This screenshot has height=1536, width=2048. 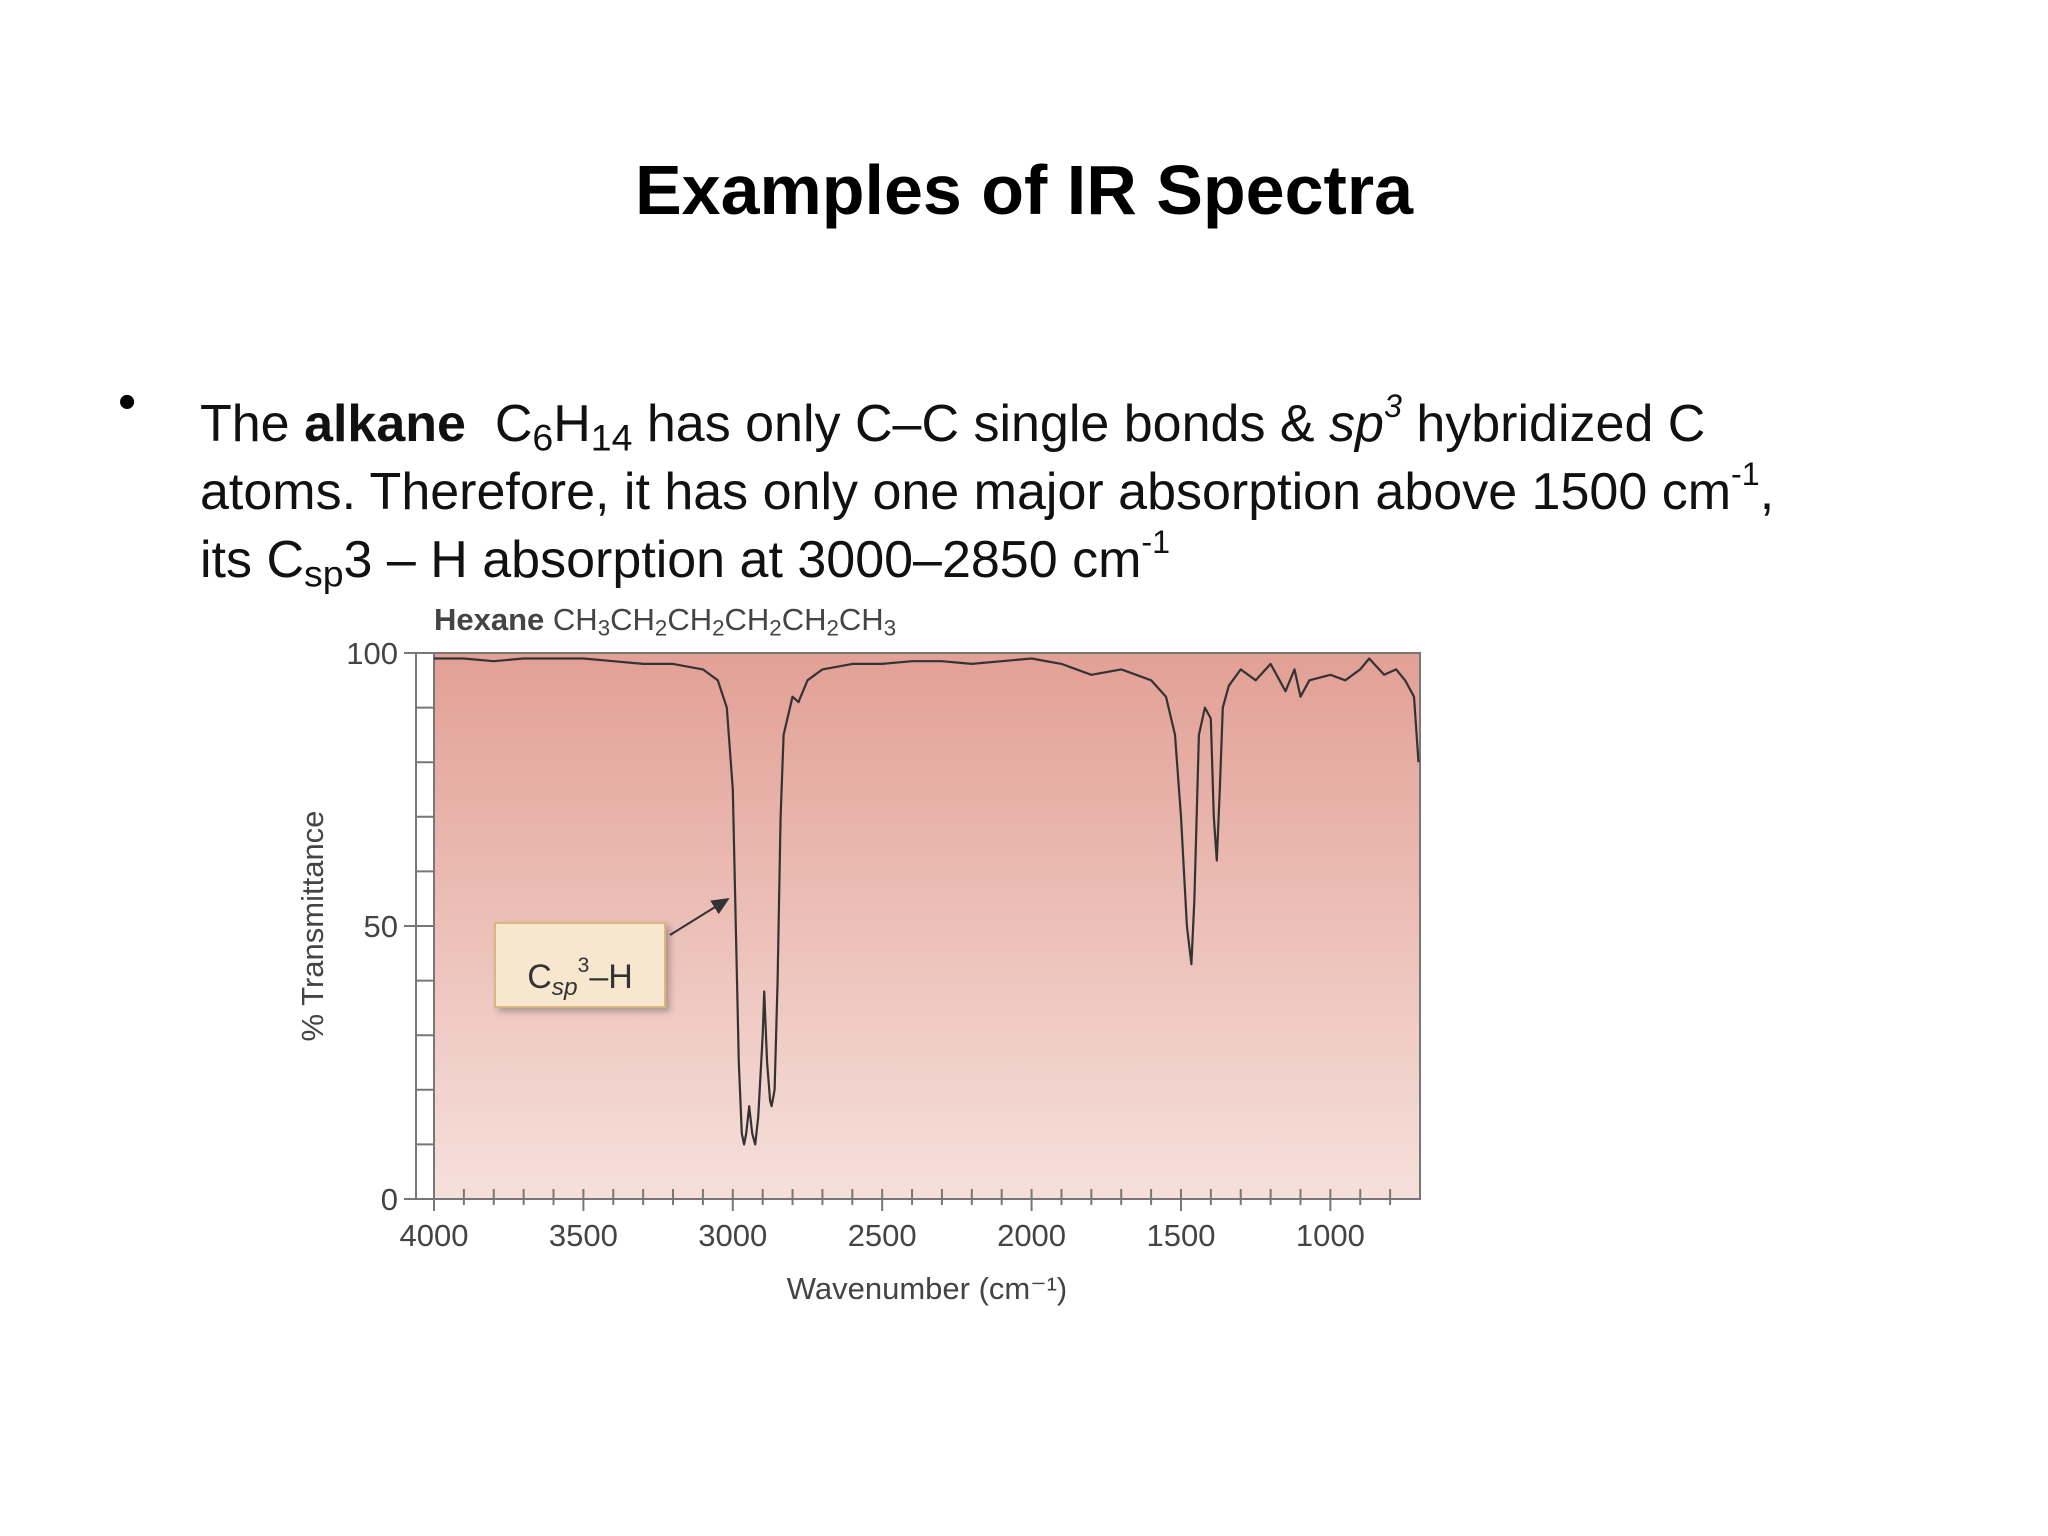 I want to click on y-tick-label: 0, so click(x=389, y=1199).